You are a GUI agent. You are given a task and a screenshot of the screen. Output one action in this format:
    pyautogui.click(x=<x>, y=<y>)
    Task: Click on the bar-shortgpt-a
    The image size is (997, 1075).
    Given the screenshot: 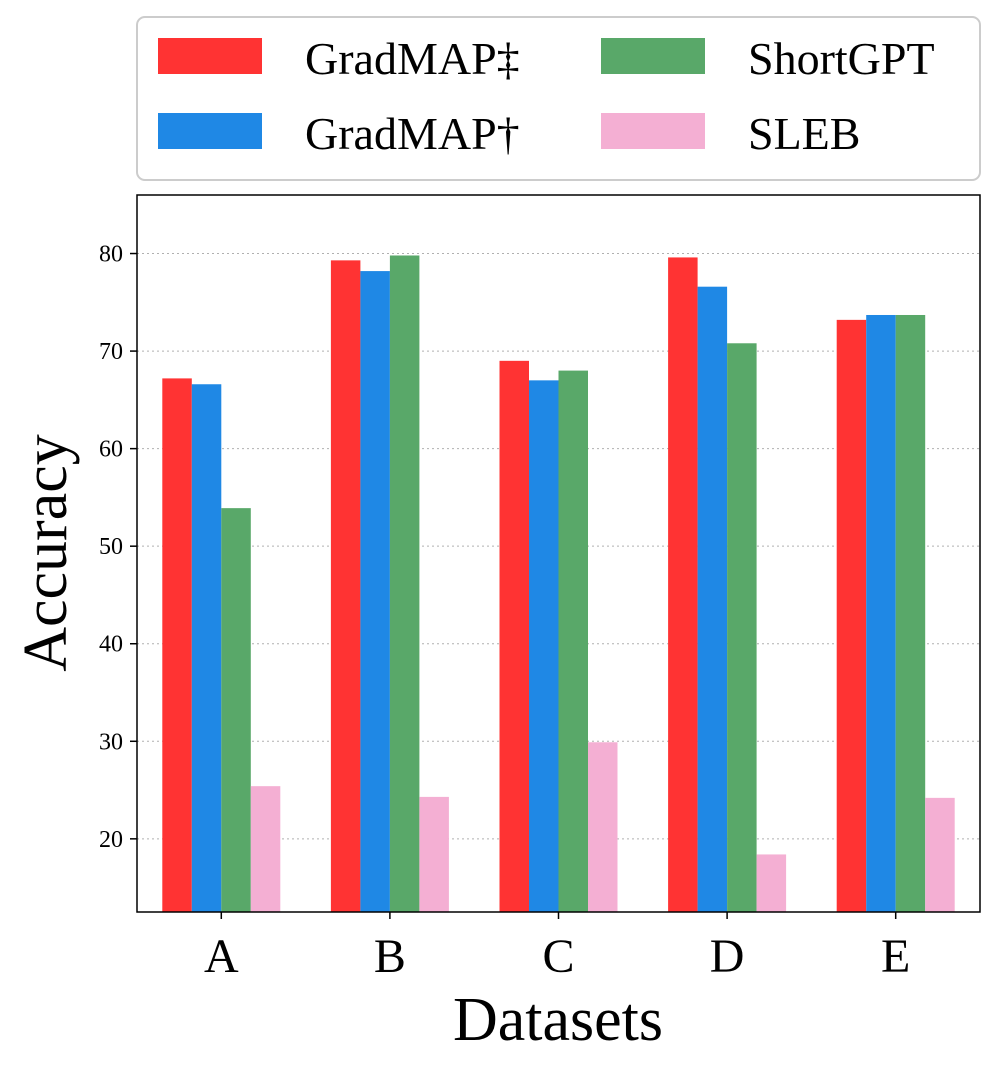 What is the action you would take?
    pyautogui.click(x=236, y=710)
    